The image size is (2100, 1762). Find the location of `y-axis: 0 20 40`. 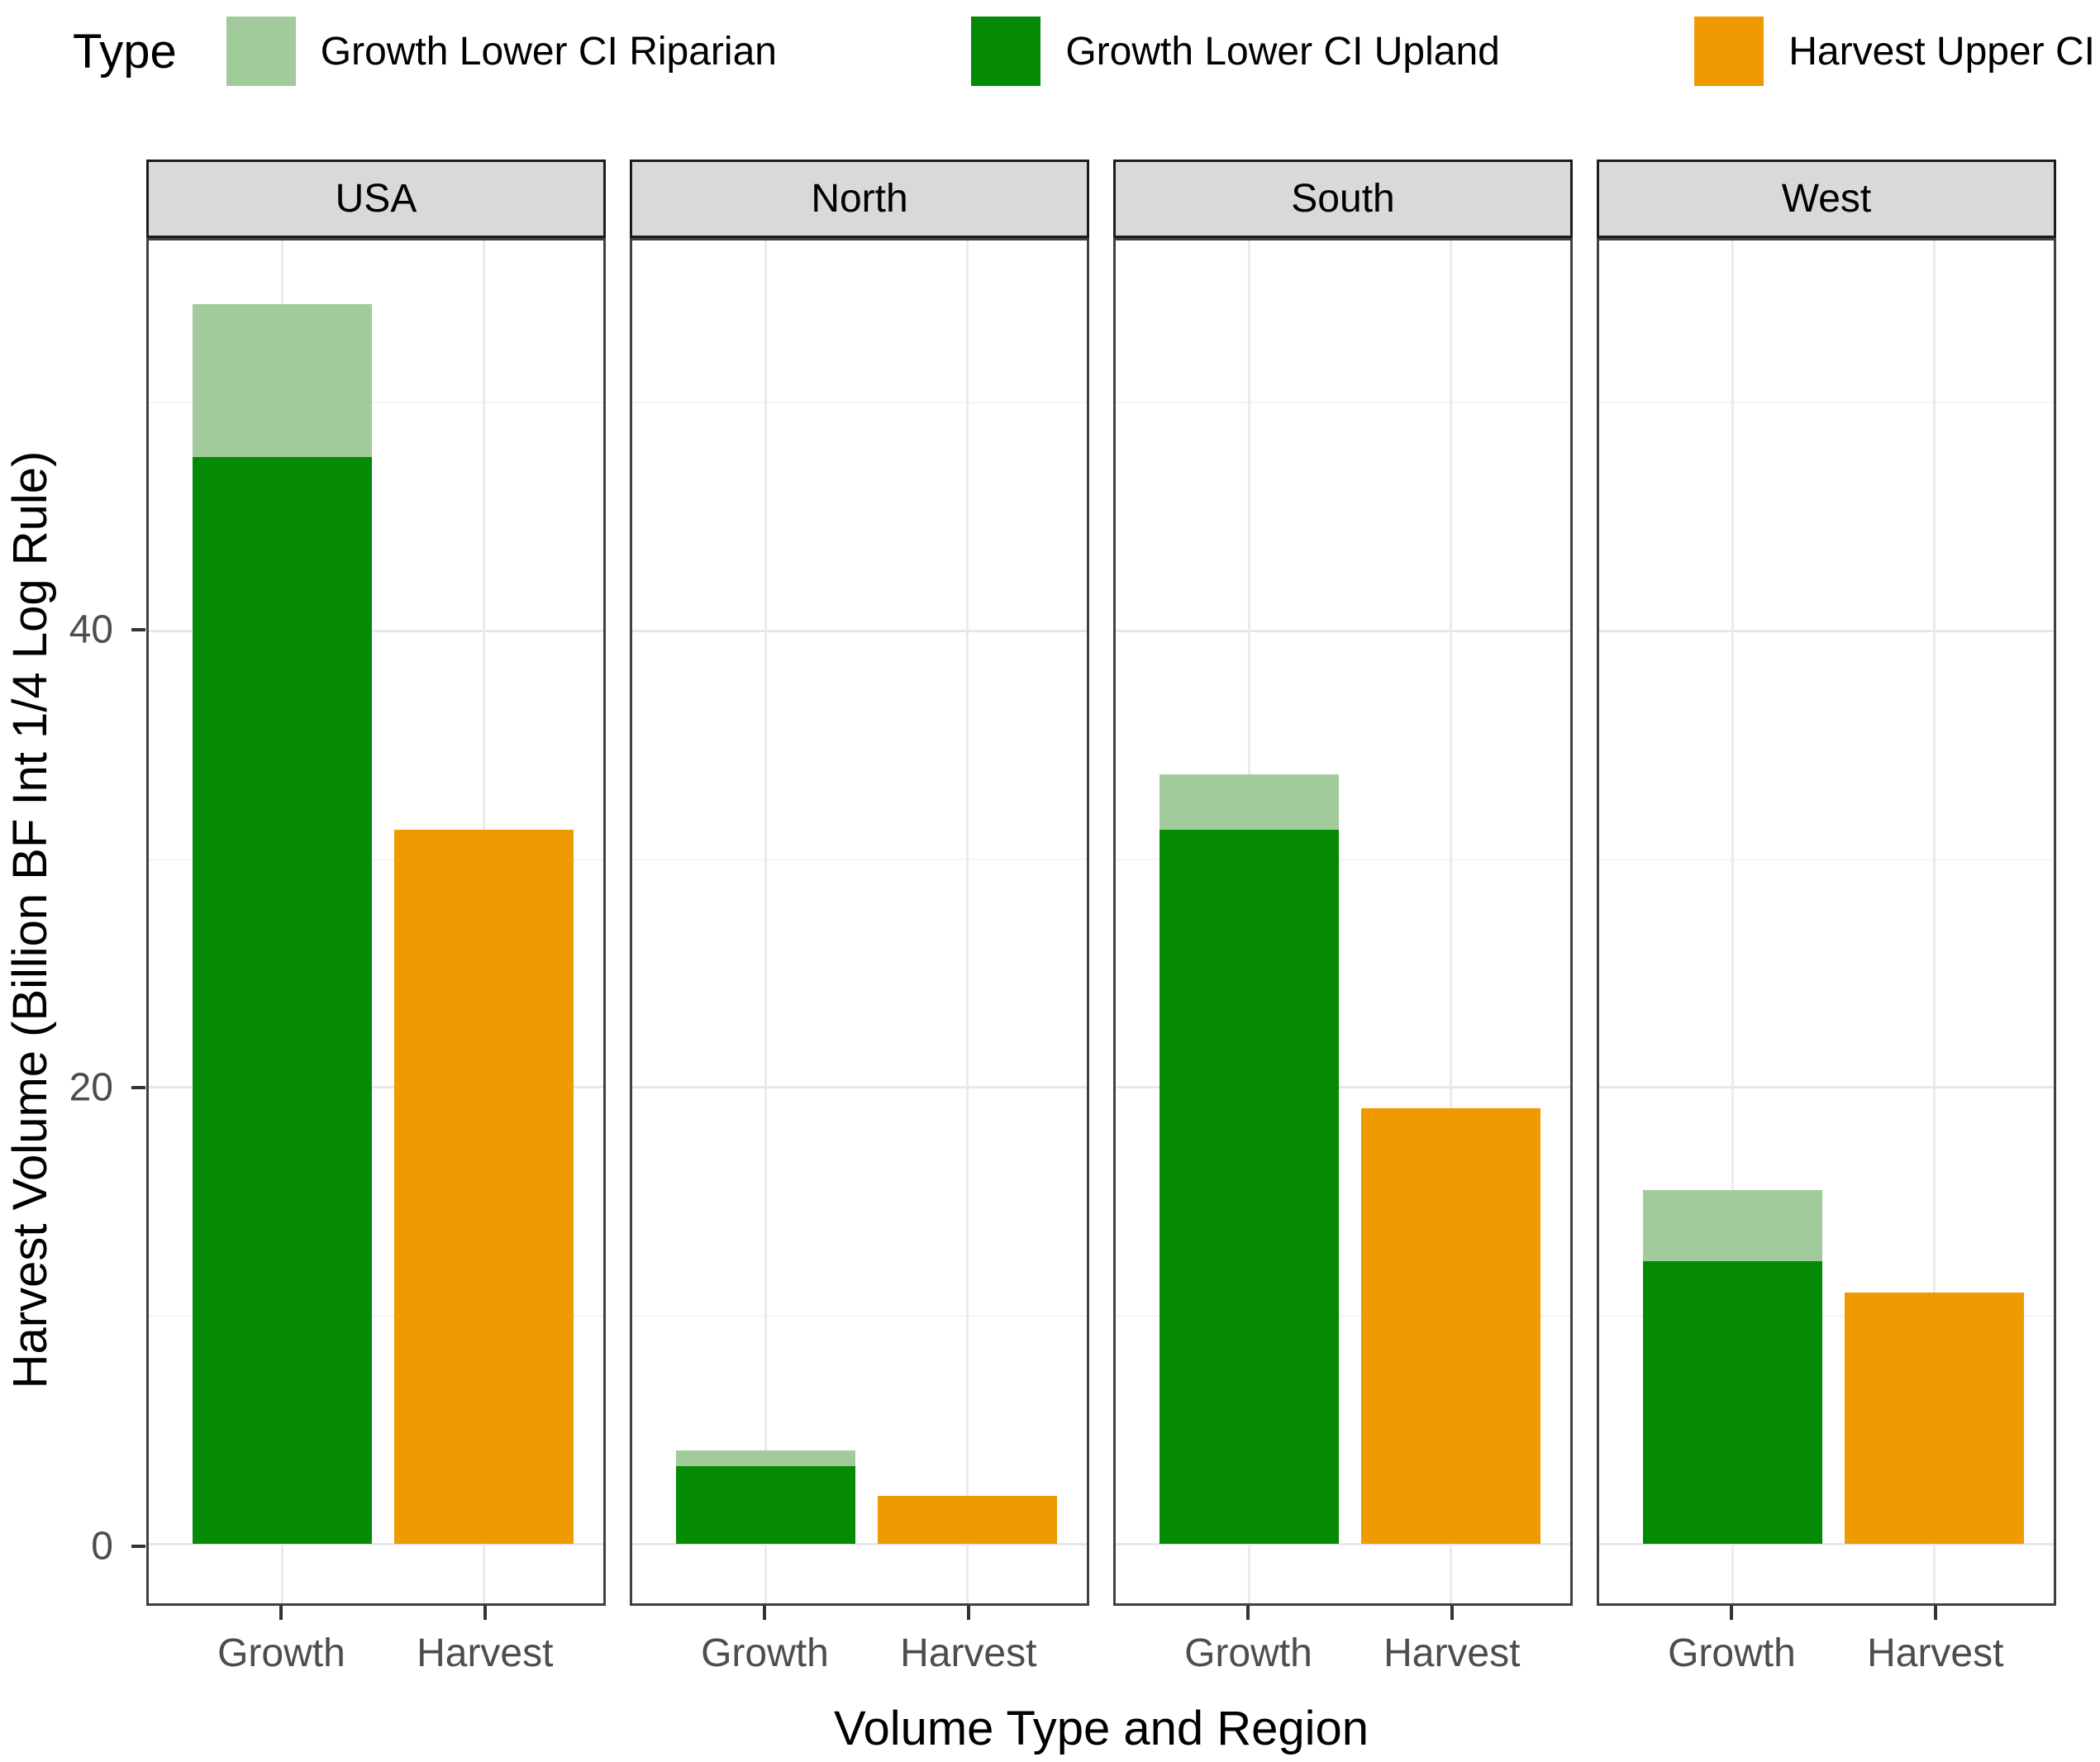

y-axis: 0 20 40 is located at coordinates (73, 922).